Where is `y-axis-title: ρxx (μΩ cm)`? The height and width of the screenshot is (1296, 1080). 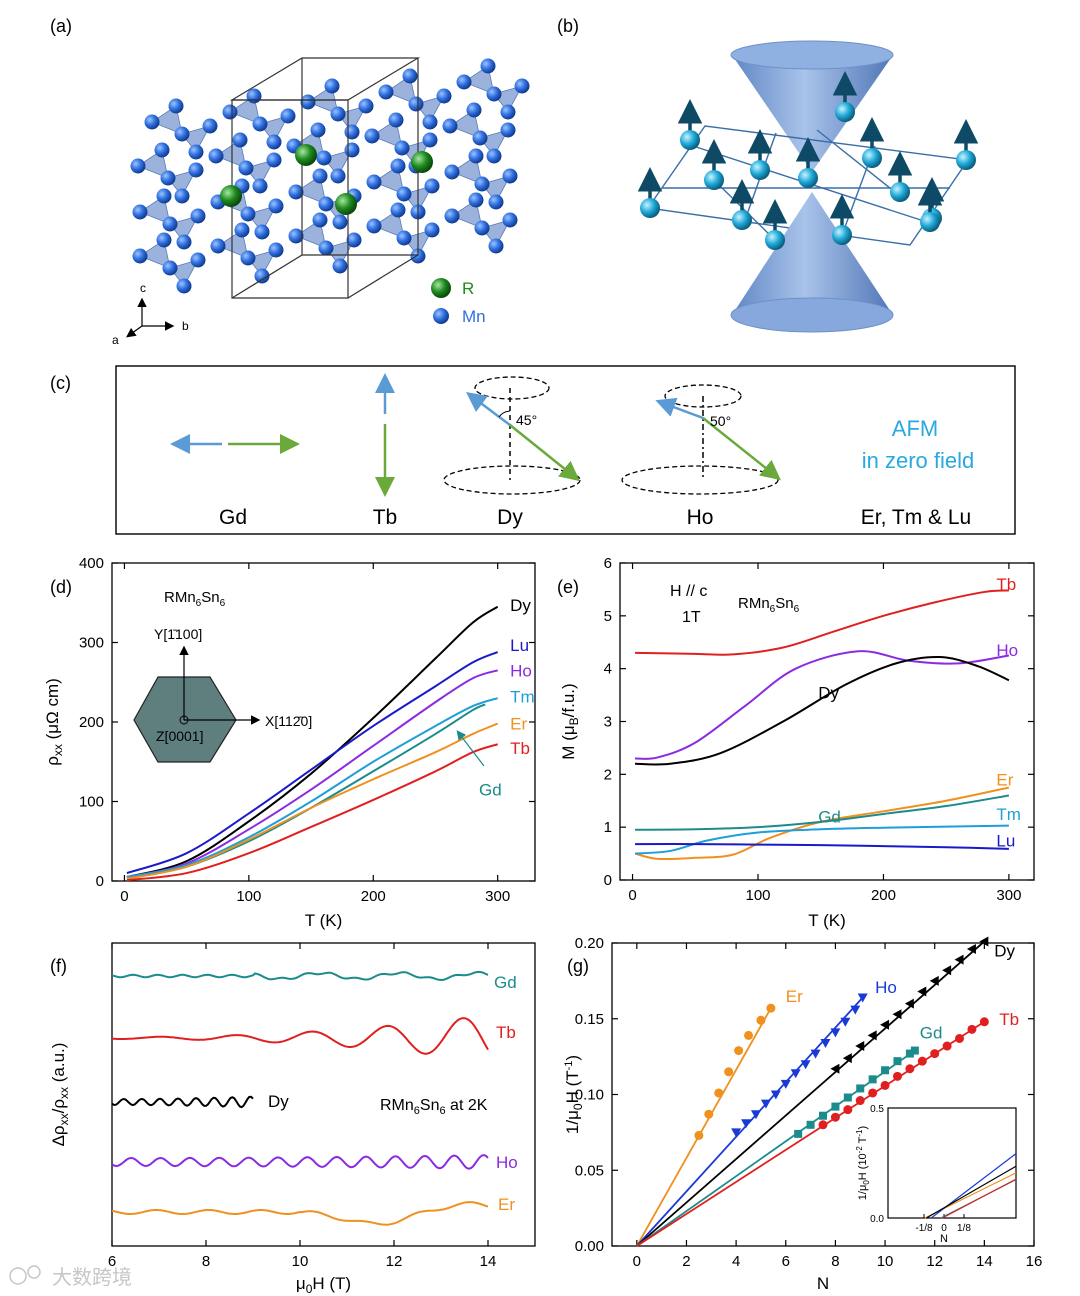
y-axis-title: ρxx (μΩ cm) is located at coordinates (54, 722).